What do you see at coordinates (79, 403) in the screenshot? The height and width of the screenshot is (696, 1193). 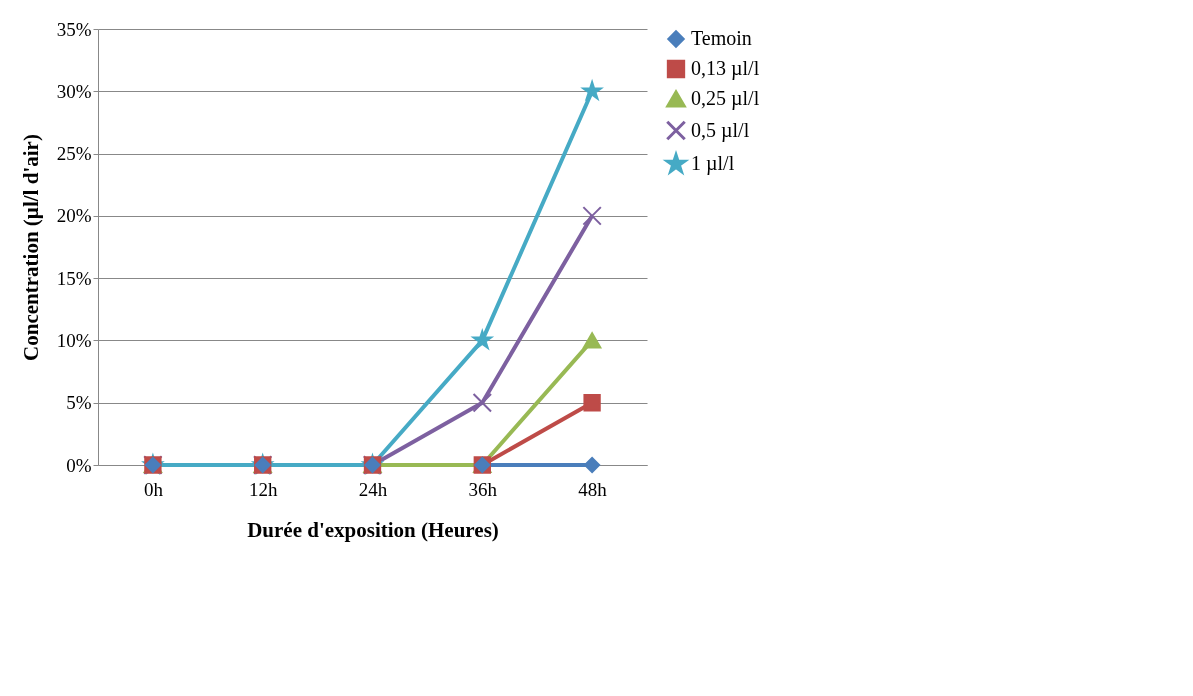 I see `y-tick-label: 5%` at bounding box center [79, 403].